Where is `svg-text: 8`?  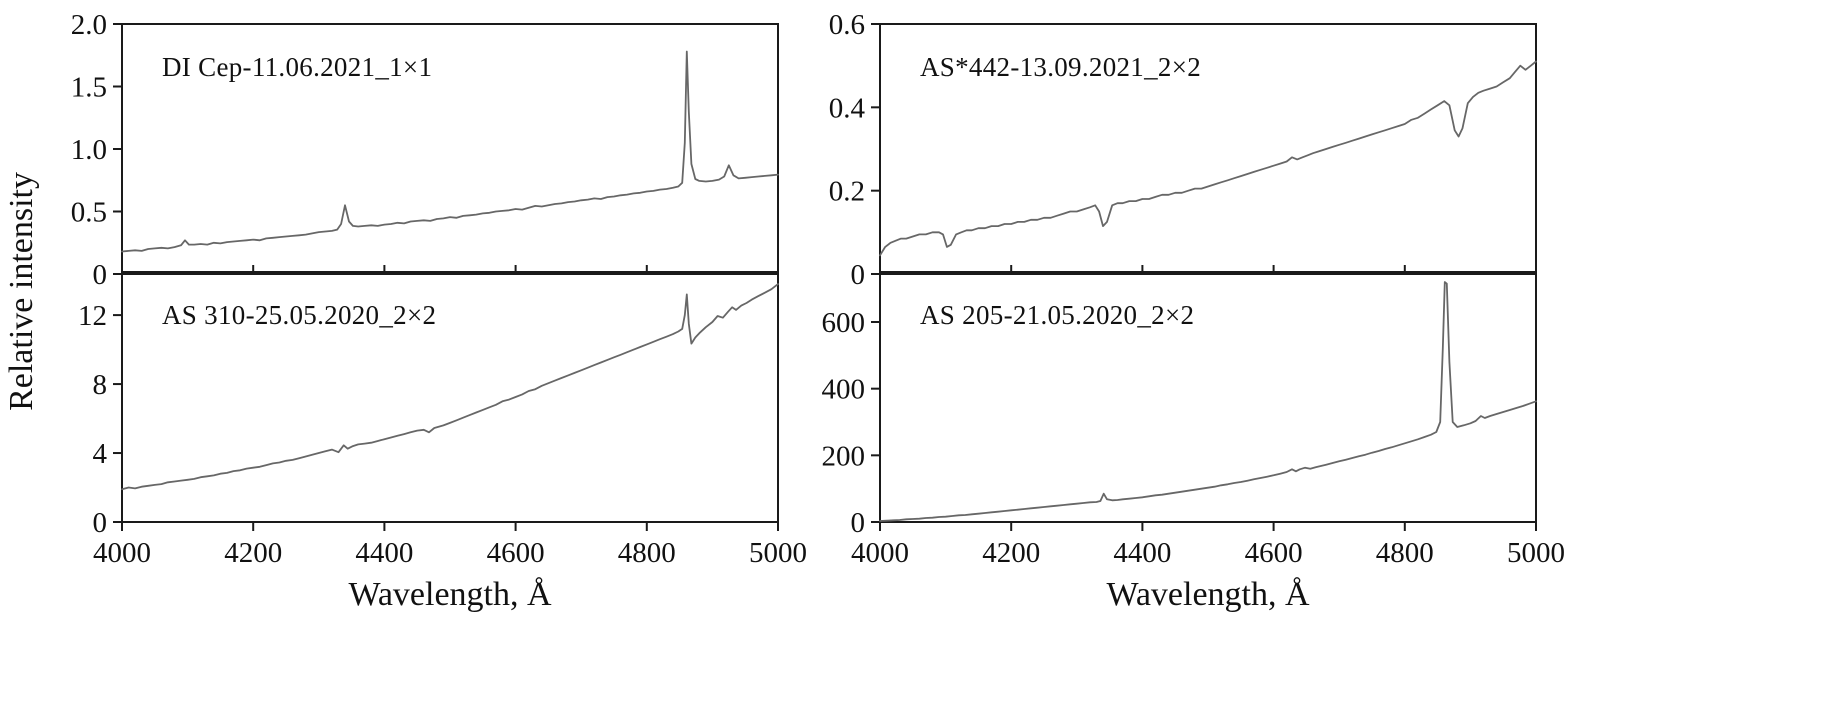 svg-text: 8 is located at coordinates (100, 385).